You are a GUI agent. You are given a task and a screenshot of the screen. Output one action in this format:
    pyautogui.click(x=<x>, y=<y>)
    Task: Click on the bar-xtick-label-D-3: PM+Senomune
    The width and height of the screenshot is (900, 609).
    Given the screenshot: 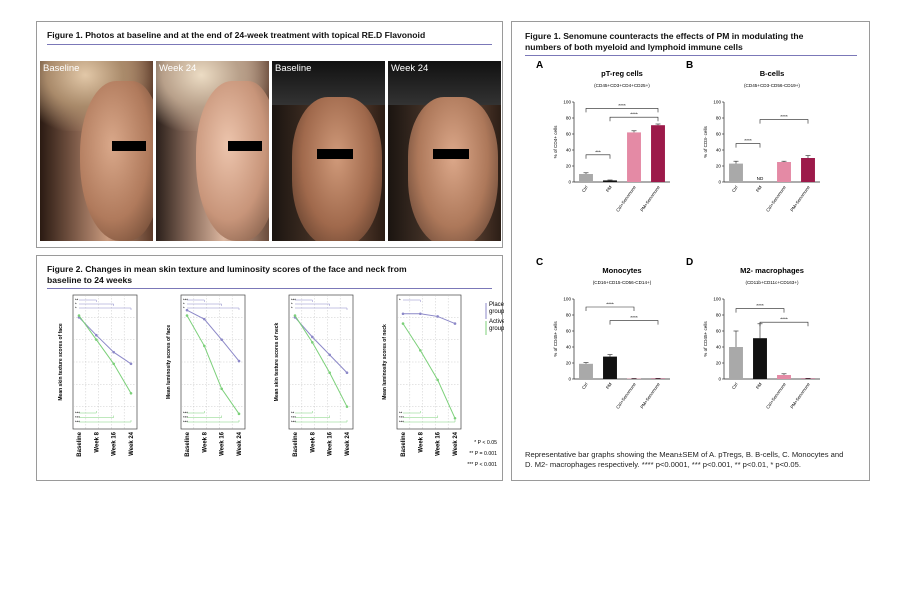 What is the action you would take?
    pyautogui.click(x=800, y=395)
    